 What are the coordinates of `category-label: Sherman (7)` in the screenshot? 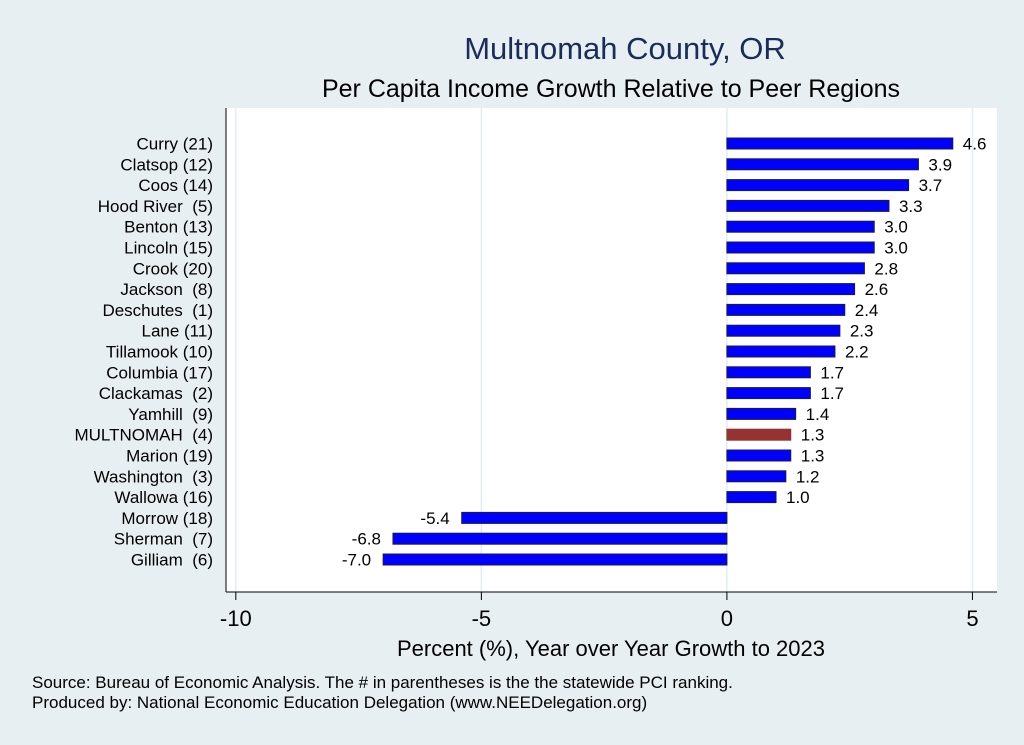 It's located at (163, 539).